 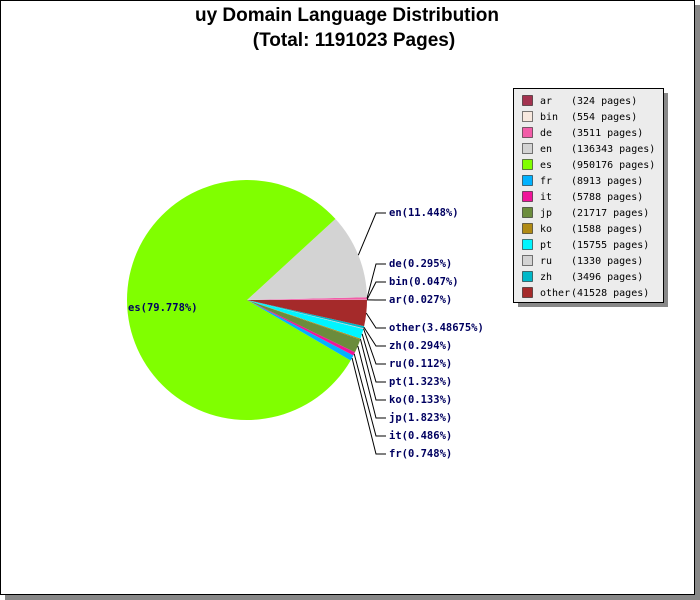 What do you see at coordinates (546, 213) in the screenshot?
I see `legend-label: jp` at bounding box center [546, 213].